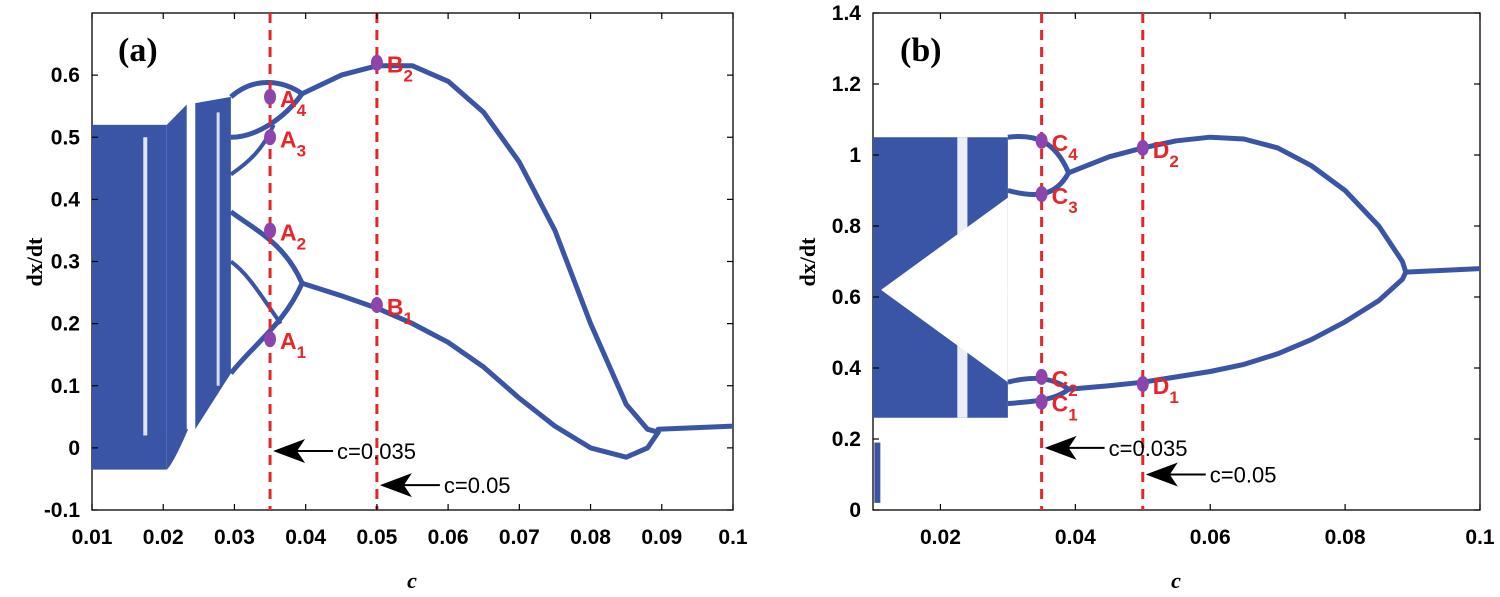 The width and height of the screenshot is (1500, 597). Describe the element at coordinates (66, 386) in the screenshot. I see `y-tick-label: 0.1` at that location.